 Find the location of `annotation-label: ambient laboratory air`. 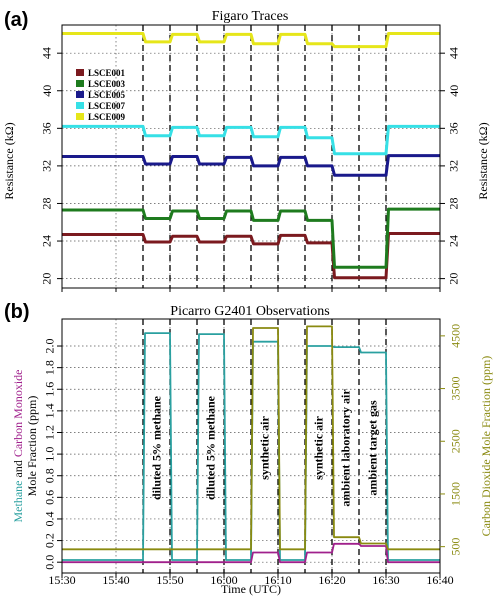

annotation-label: ambient laboratory air is located at coordinates (346, 448).